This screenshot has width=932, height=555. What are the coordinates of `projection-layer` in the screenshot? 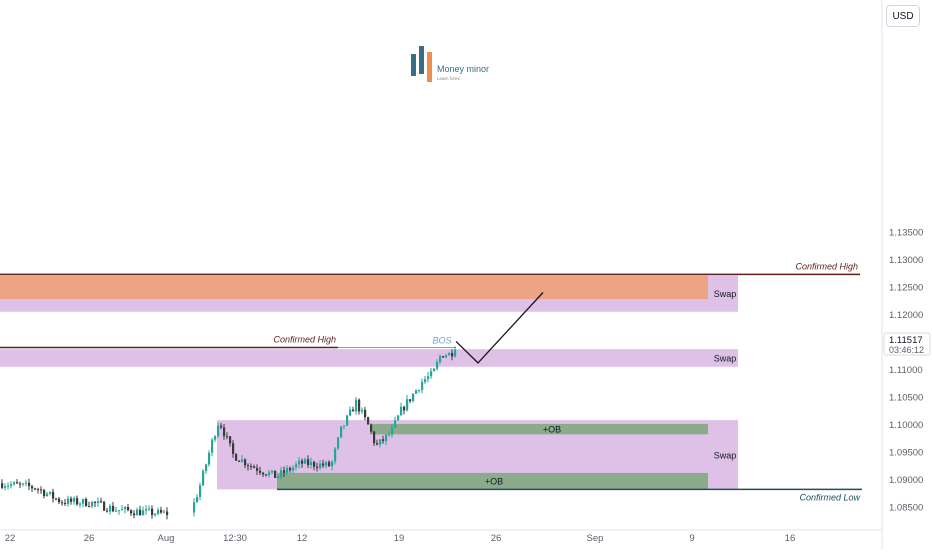 It's located at (499, 328).